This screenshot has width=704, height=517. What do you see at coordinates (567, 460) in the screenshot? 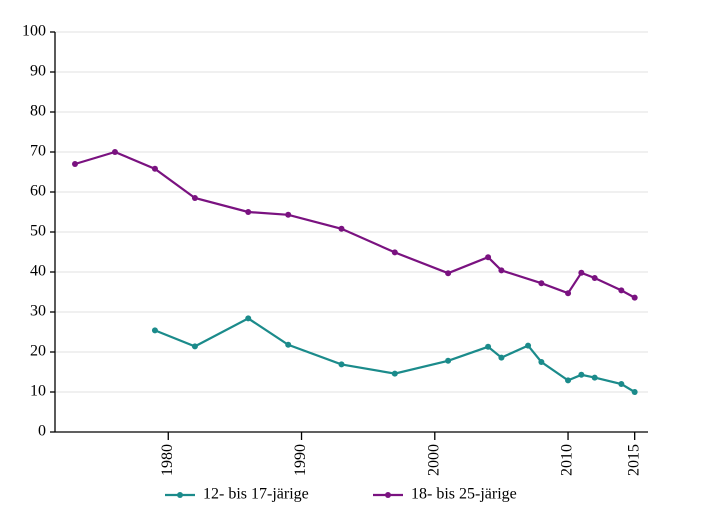
I see `x-tick-label: 2010` at bounding box center [567, 460].